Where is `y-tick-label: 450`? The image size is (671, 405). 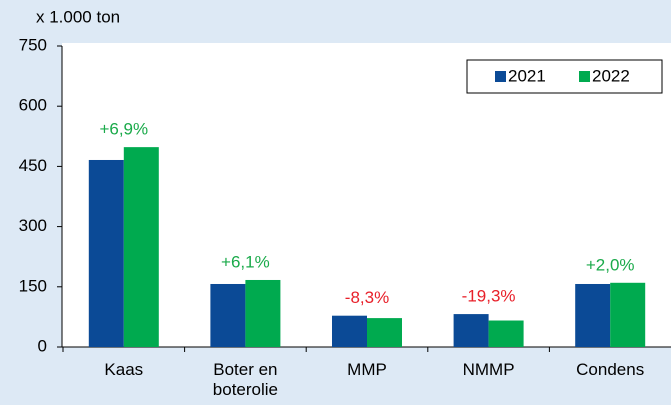 y-tick-label: 450 is located at coordinates (33, 165).